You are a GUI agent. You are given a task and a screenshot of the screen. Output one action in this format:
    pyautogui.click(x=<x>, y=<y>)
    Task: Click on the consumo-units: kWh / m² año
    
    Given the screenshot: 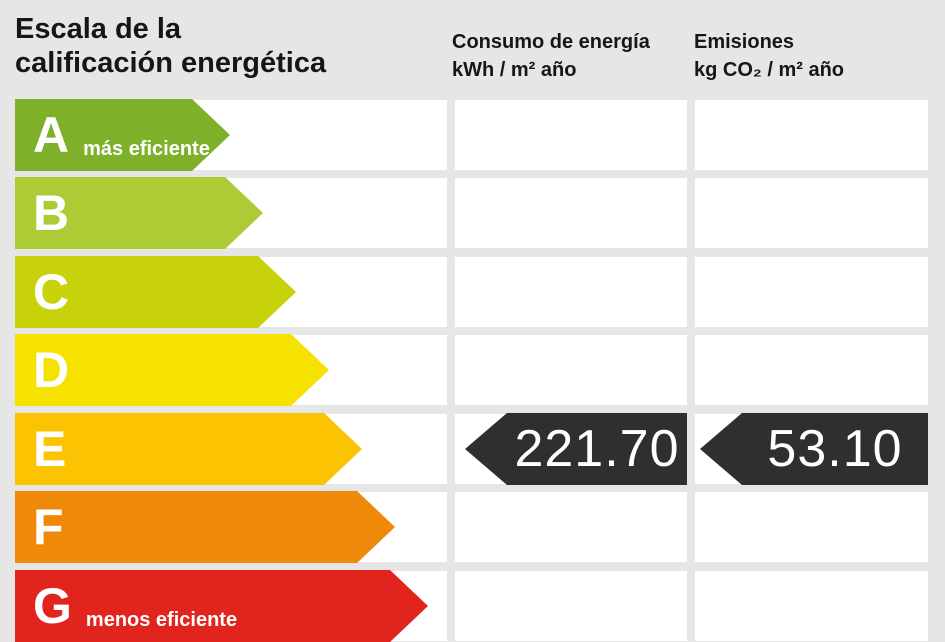 What is the action you would take?
    pyautogui.click(x=514, y=70)
    